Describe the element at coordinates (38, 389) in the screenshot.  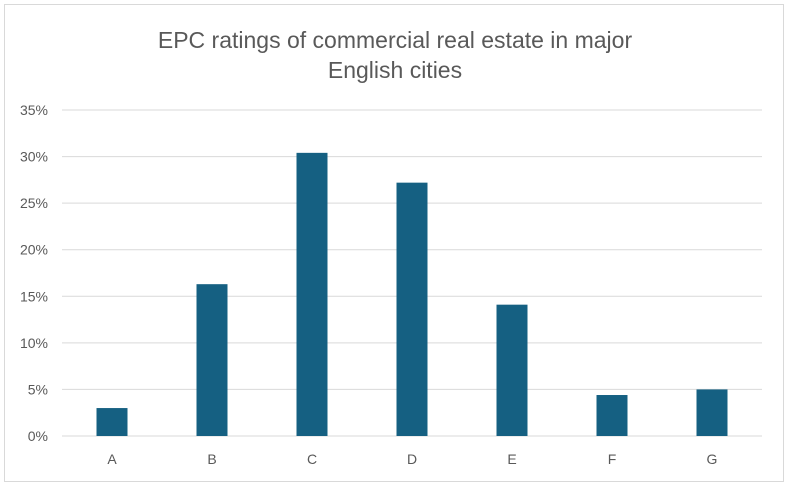
I see `y-tick-label: 5%` at that location.